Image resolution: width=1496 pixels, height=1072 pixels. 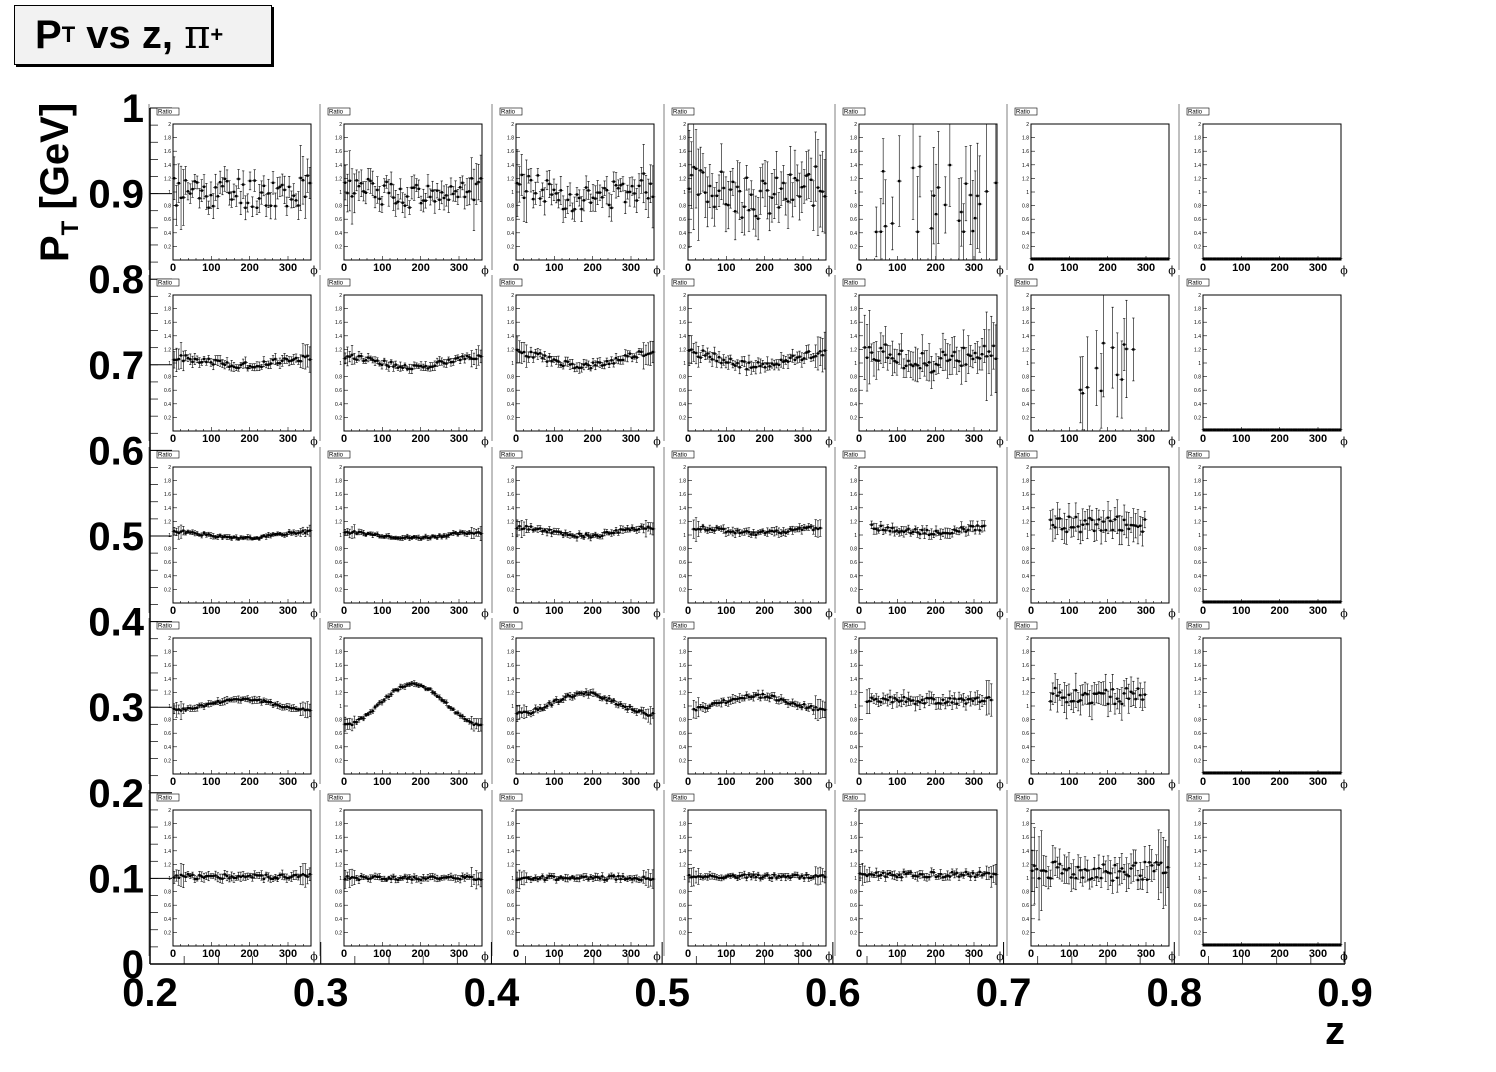 What do you see at coordinates (935, 268) in the screenshot?
I see `subpanel-x-tick-label: 200` at bounding box center [935, 268].